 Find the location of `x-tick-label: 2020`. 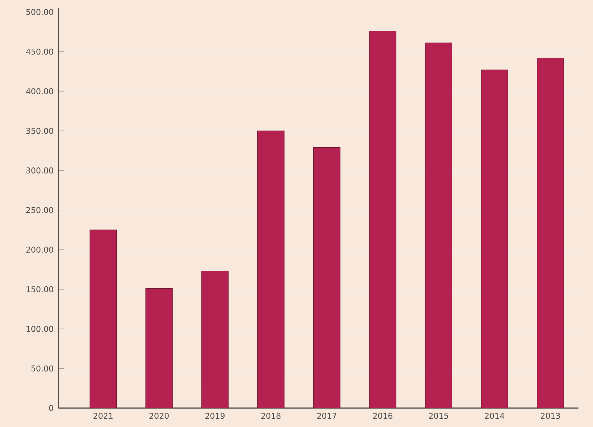

x-tick-label: 2020 is located at coordinates (159, 416).